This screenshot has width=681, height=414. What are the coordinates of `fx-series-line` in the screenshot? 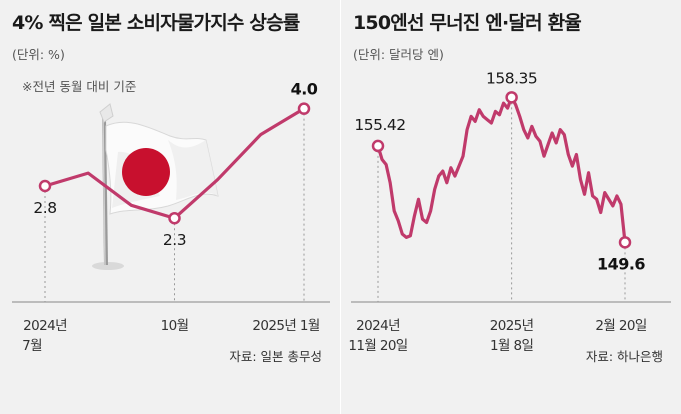 It's located at (501, 169).